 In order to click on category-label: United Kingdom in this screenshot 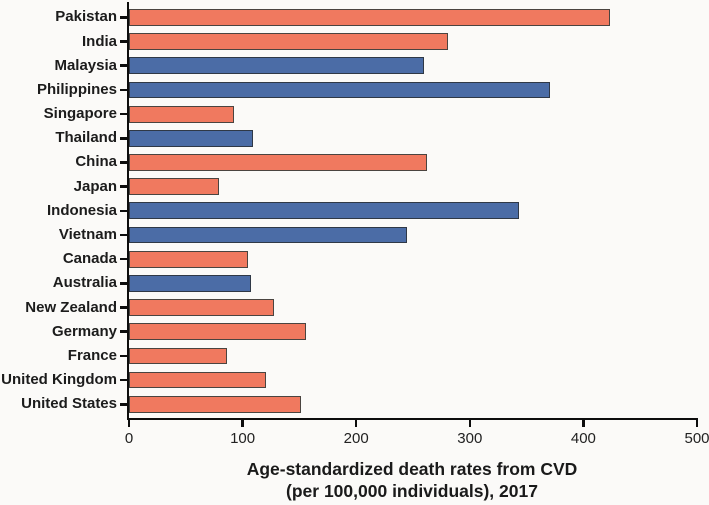, I will do `click(59, 380)`.